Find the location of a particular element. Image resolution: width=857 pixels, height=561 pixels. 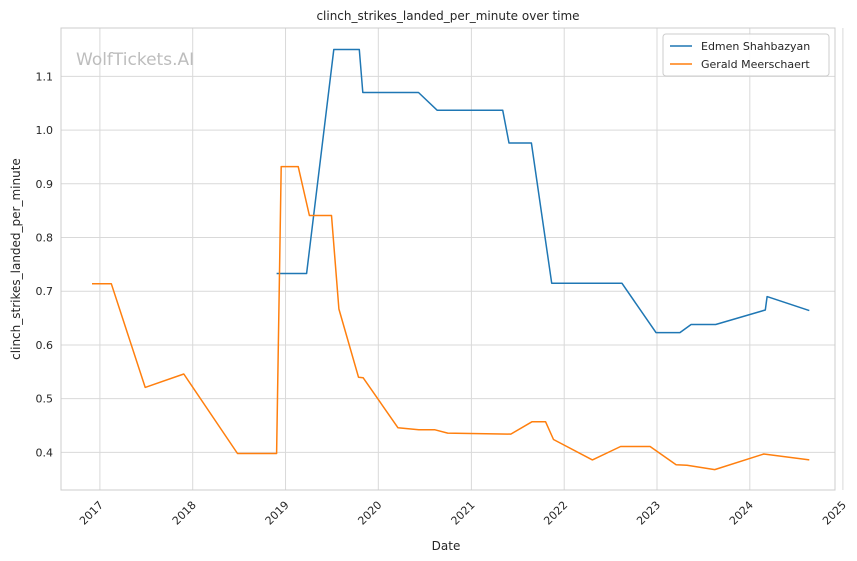

x-tick-label: 2017 is located at coordinates (91, 513).